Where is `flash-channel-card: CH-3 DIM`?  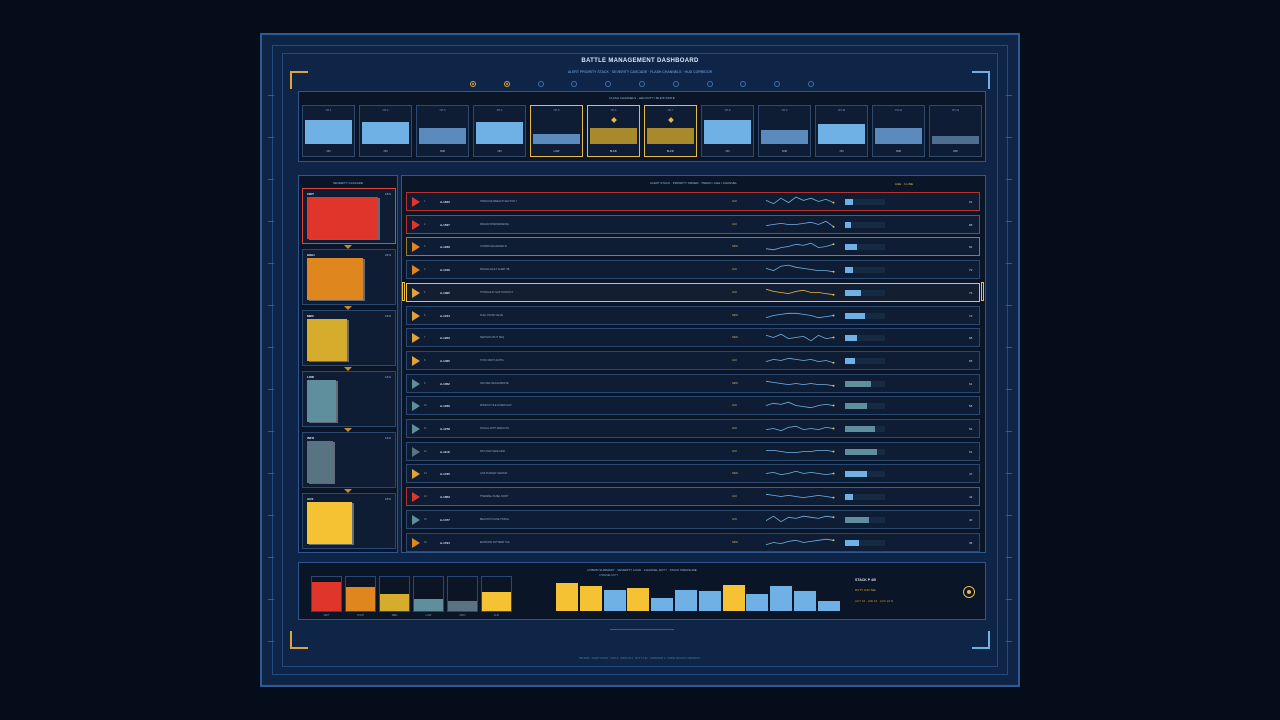
flash-channel-card: CH-3 DIM is located at coordinates (442, 131).